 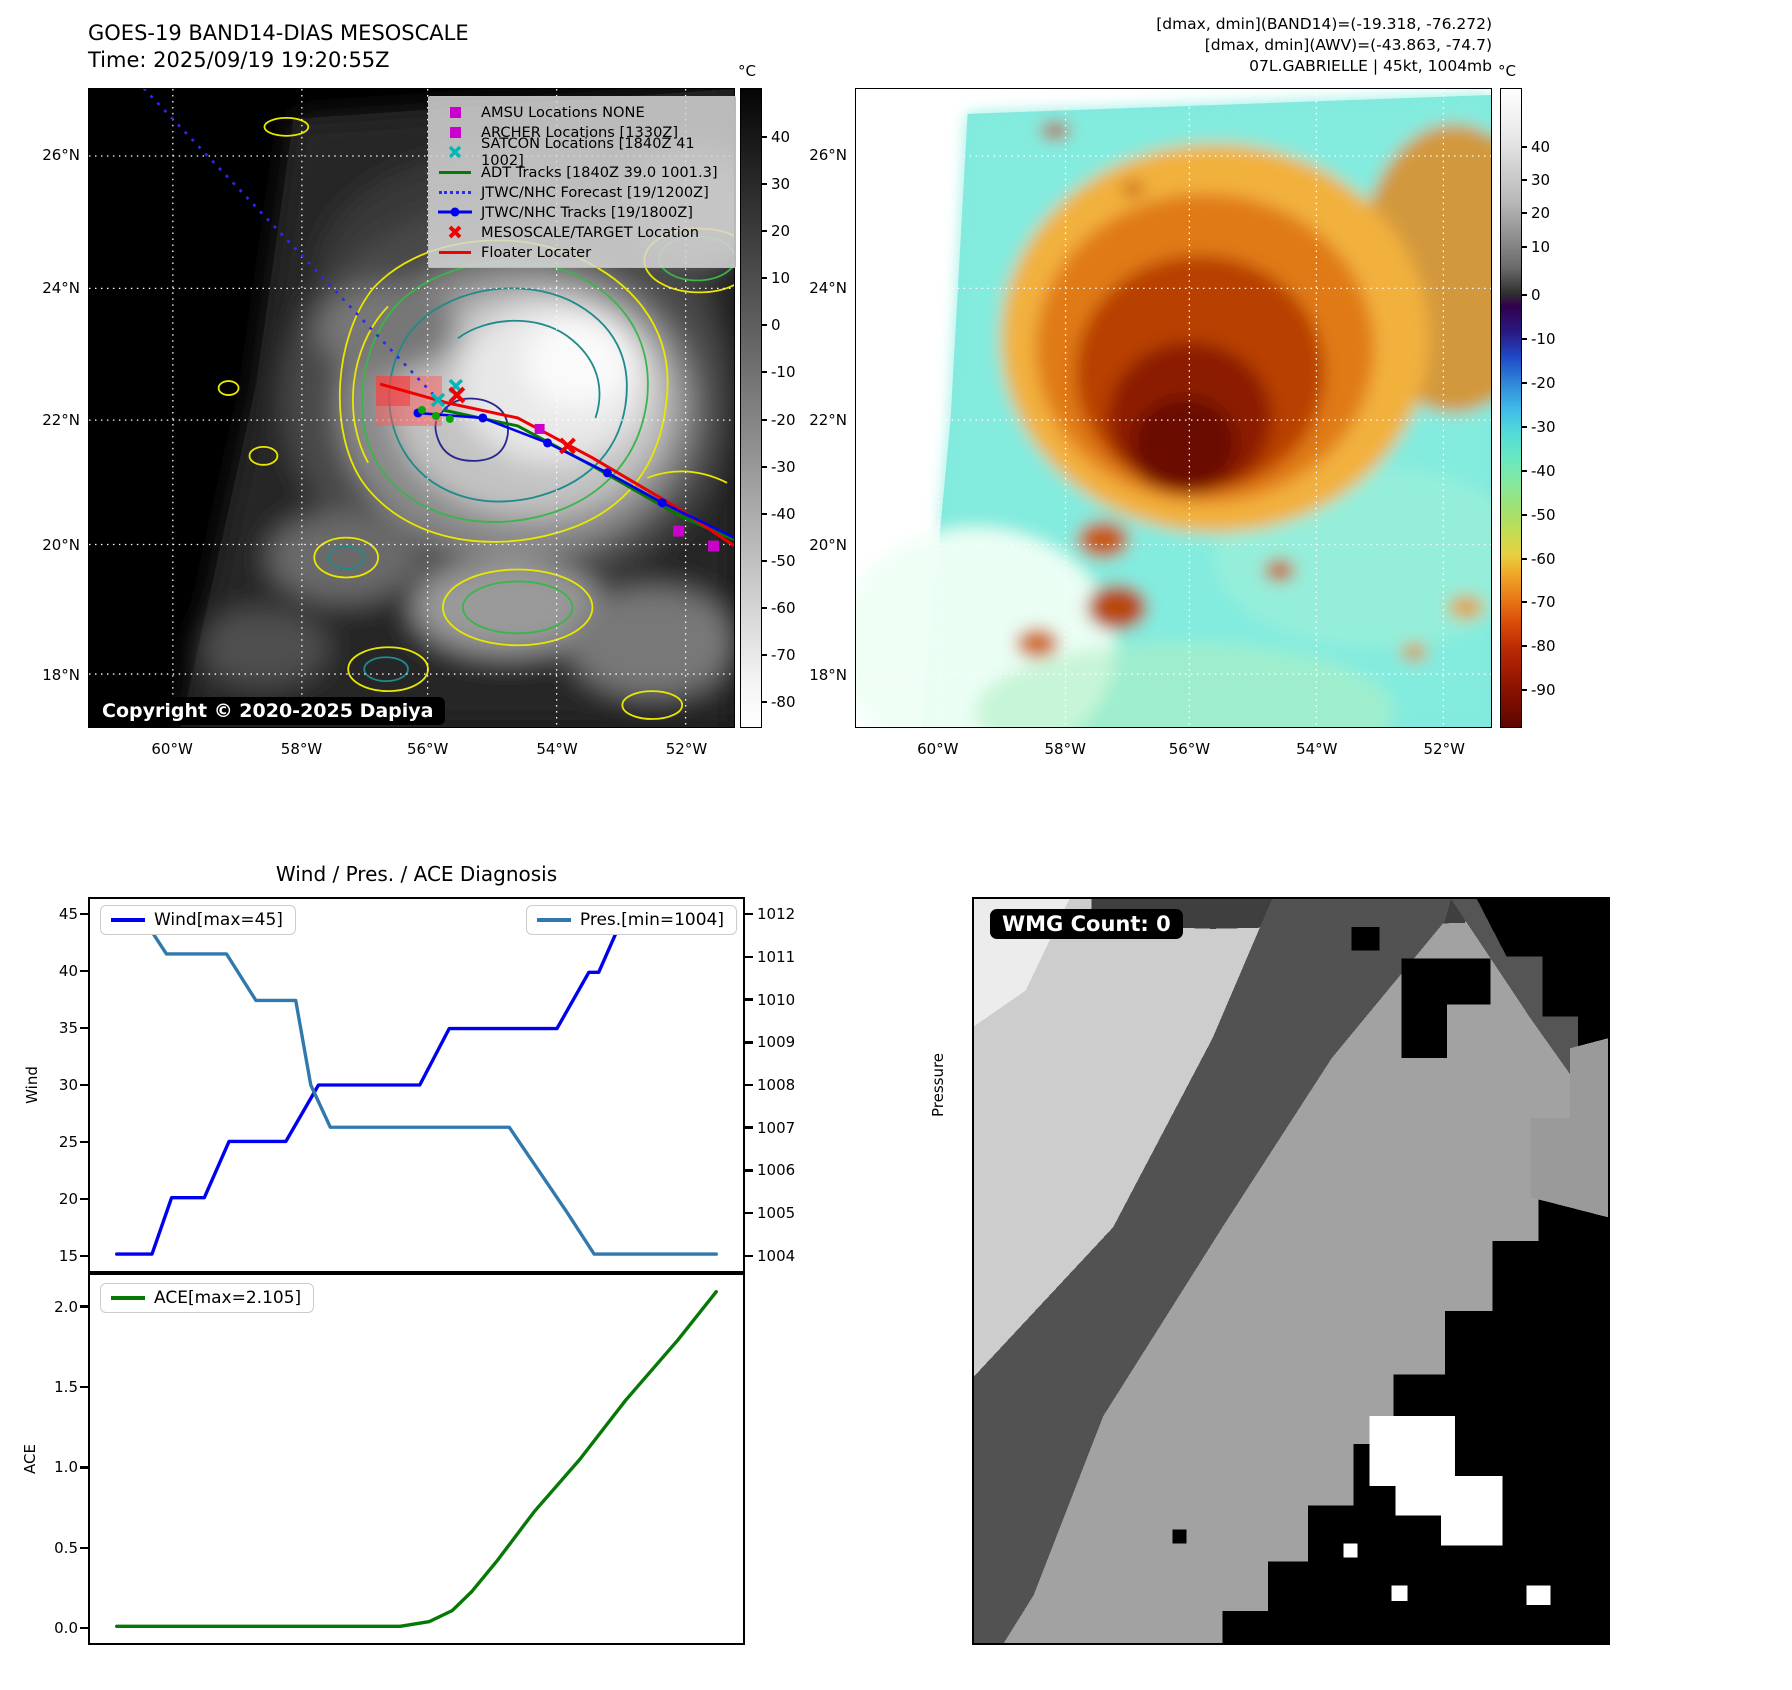 I want to click on legend-item-floater: Floater Locater, so click(x=582, y=252).